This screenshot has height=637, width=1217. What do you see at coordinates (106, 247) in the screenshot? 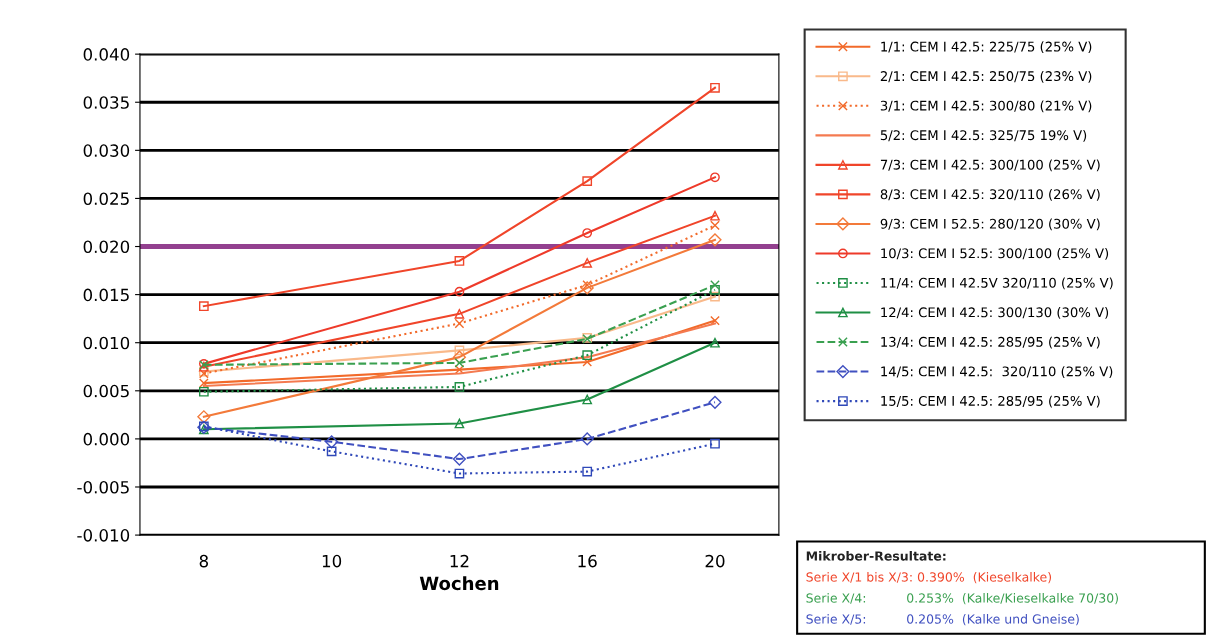
I see `y-tick-label: 0.020` at bounding box center [106, 247].